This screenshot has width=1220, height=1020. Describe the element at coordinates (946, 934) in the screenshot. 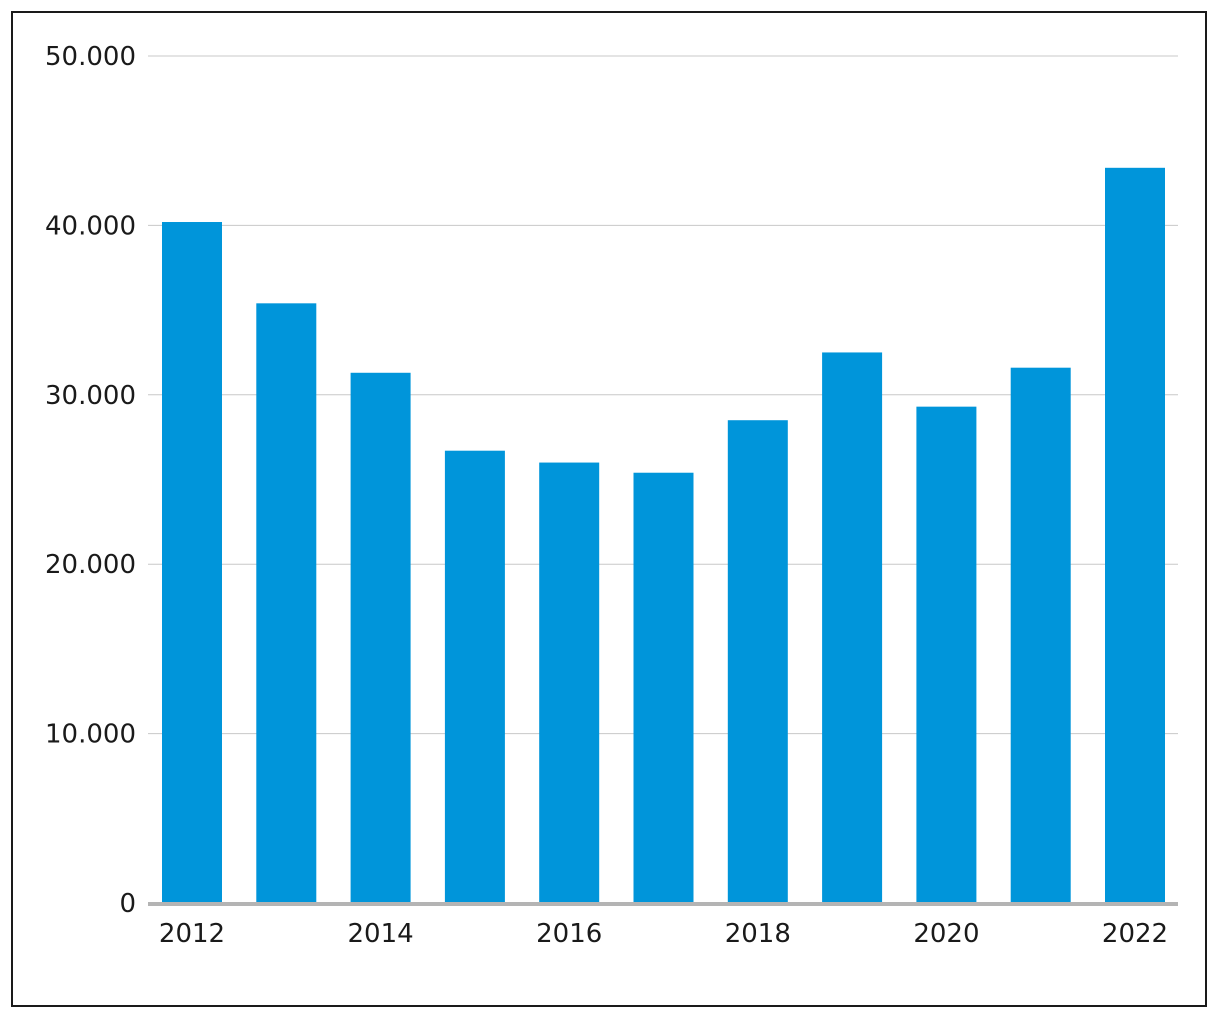

I see `x-tick-label: 2020` at that location.